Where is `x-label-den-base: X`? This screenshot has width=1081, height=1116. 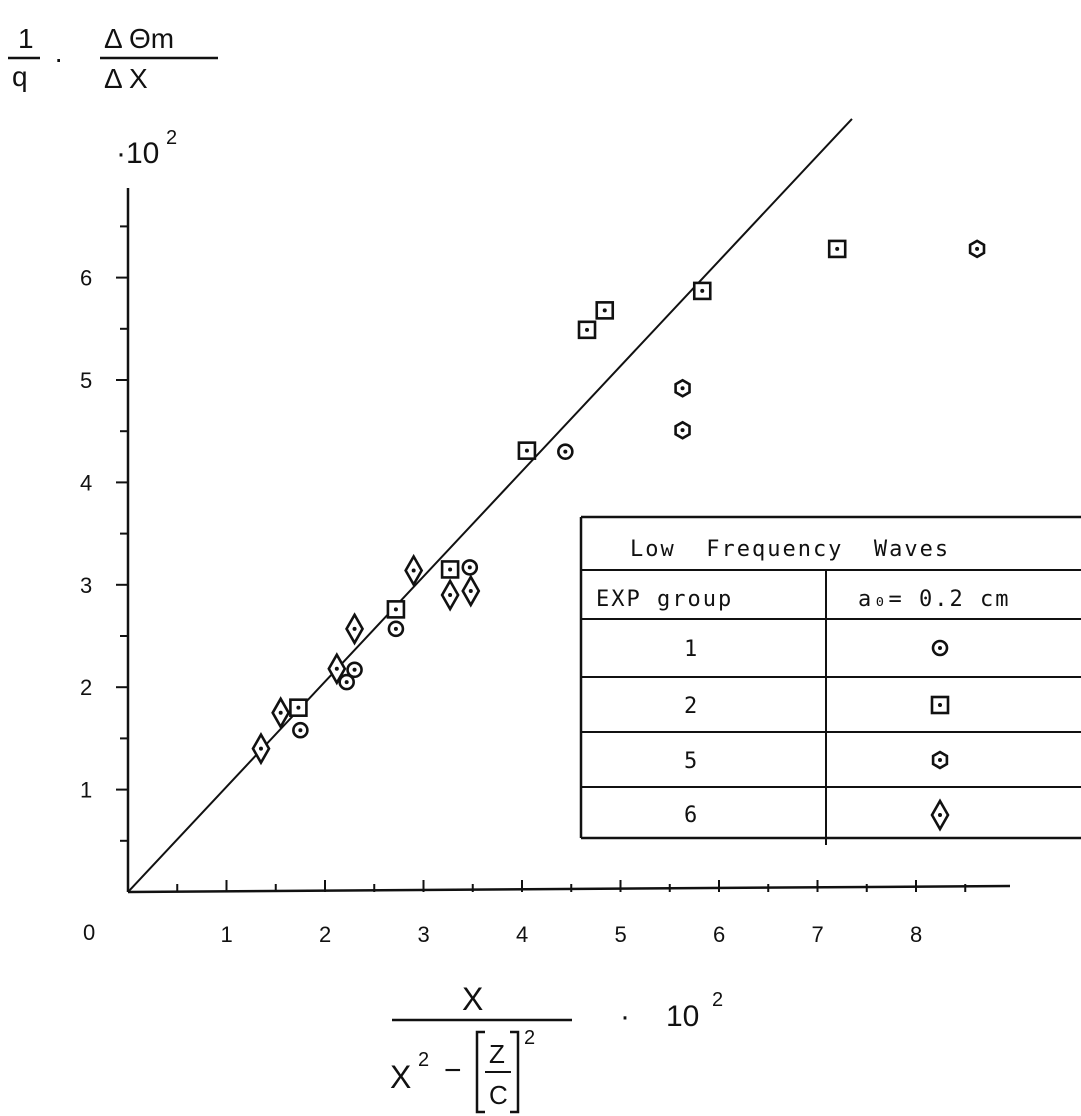 x-label-den-base: X is located at coordinates (400, 1077).